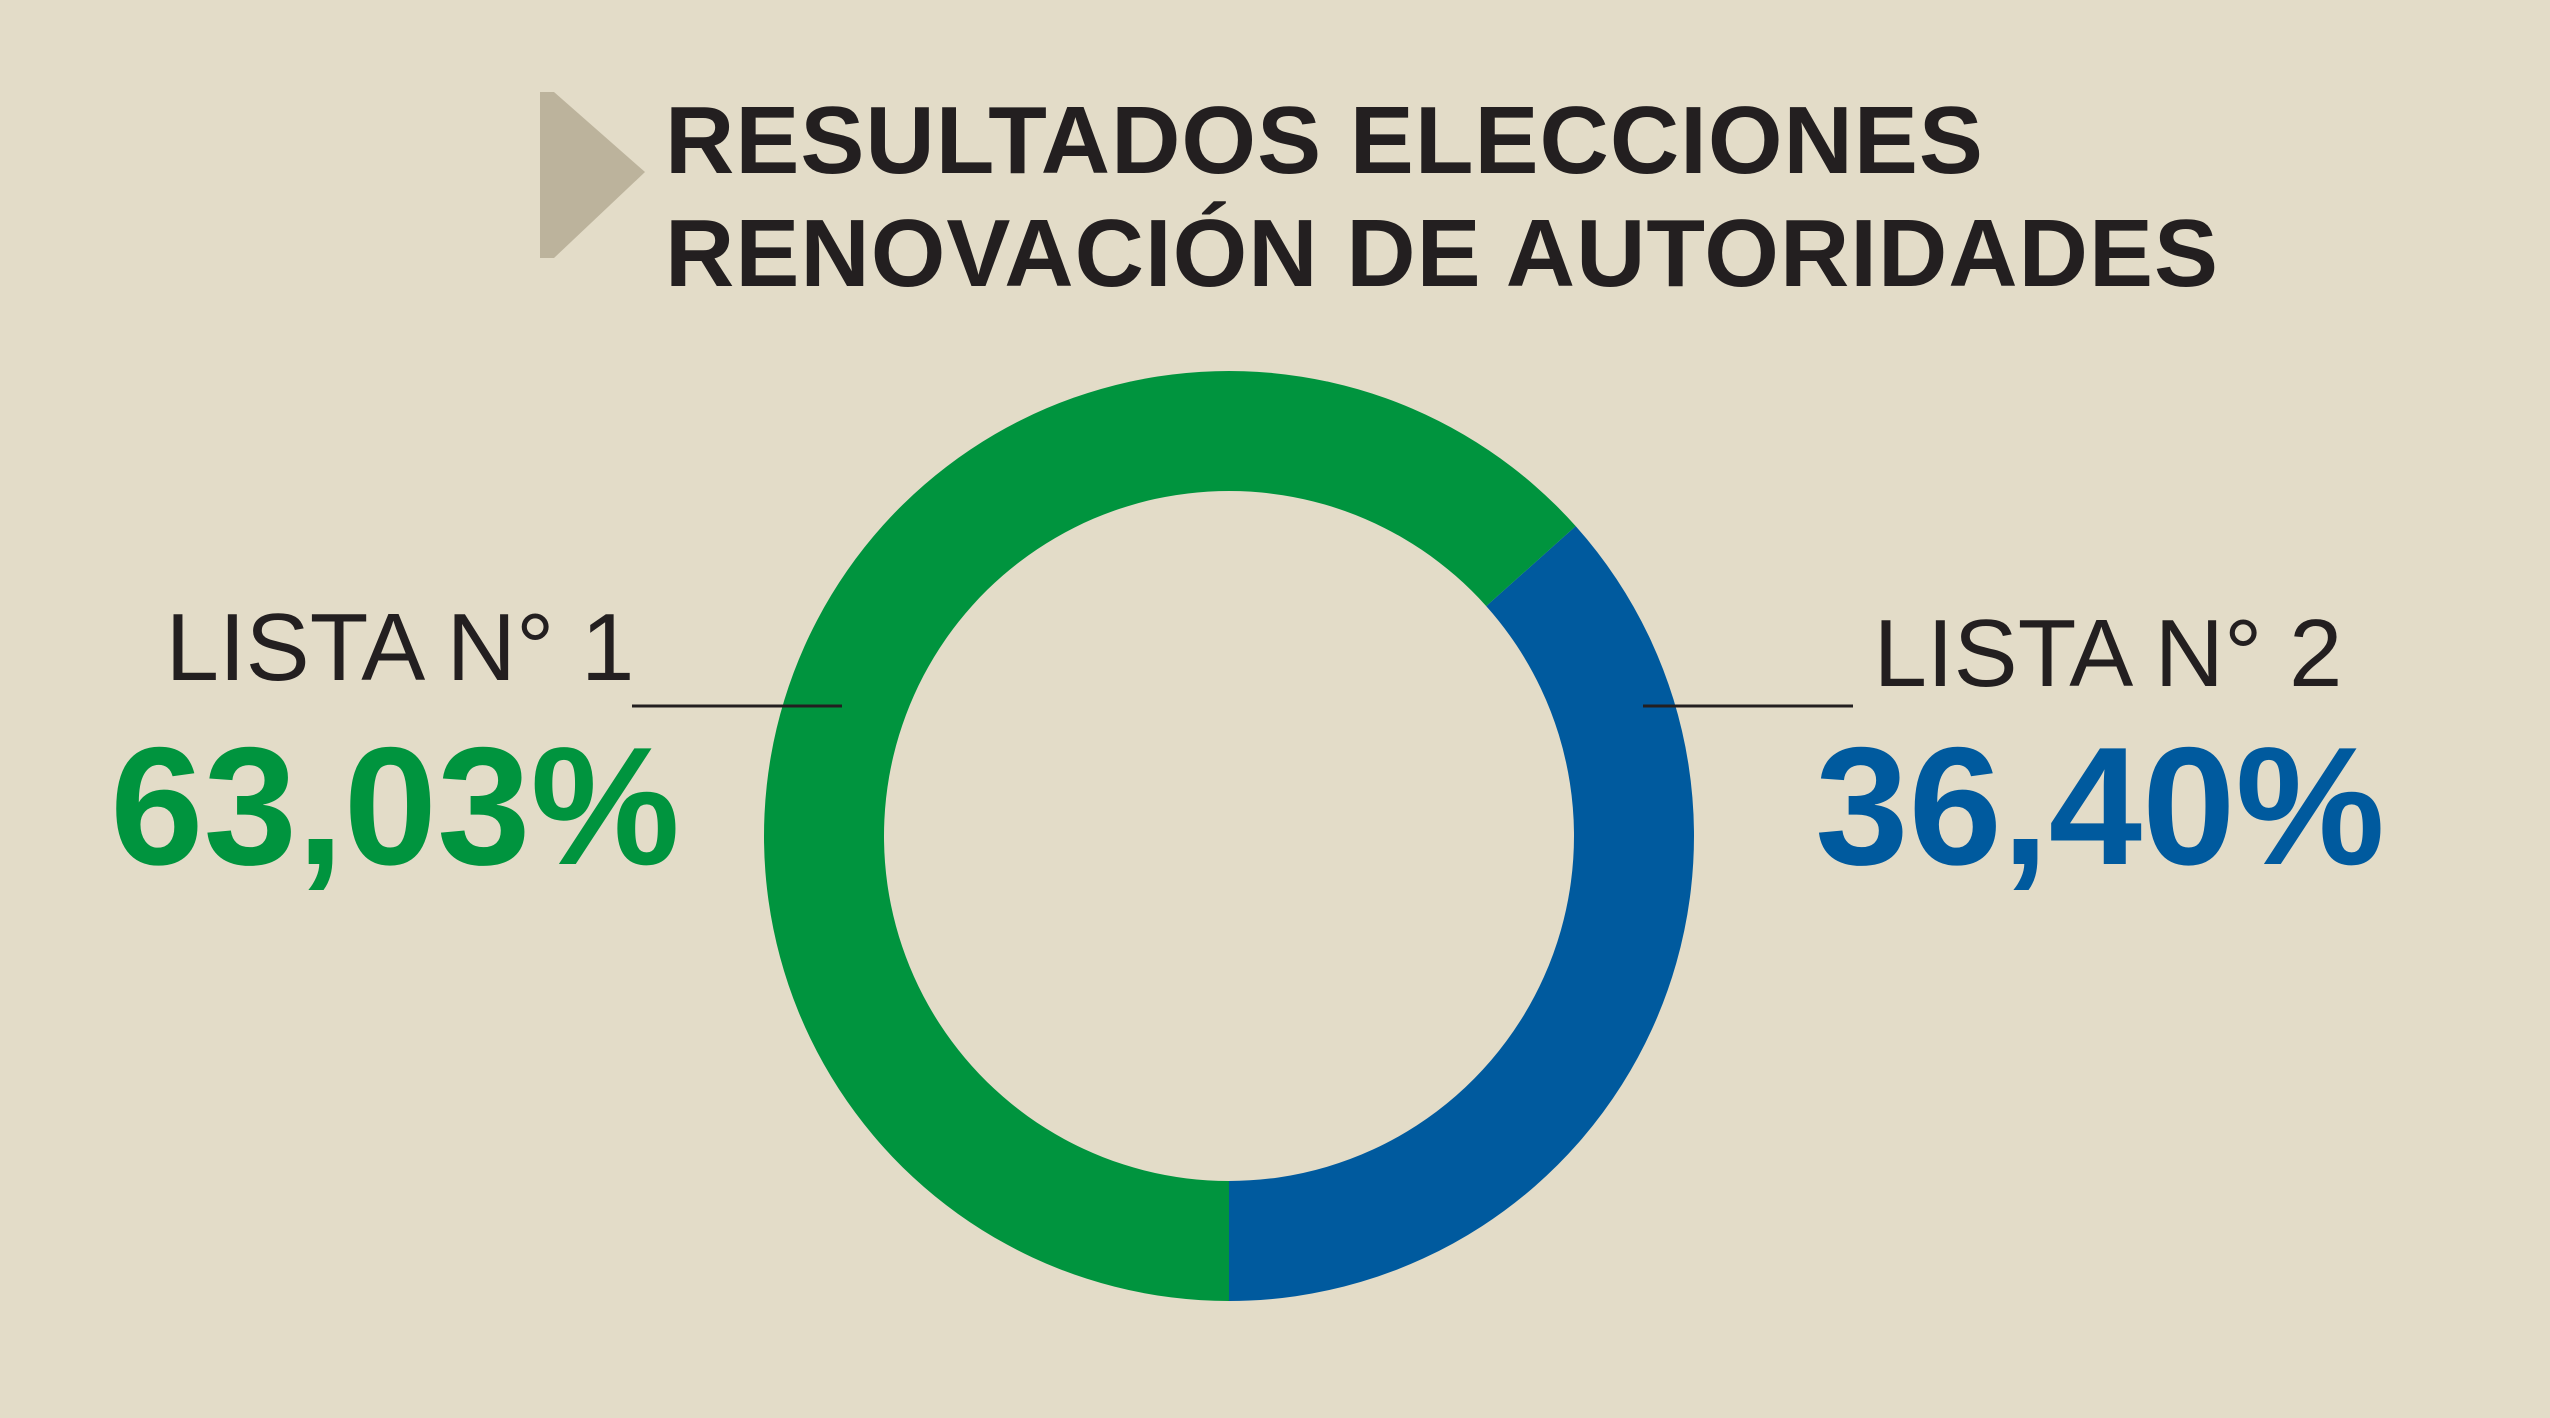 This screenshot has height=1418, width=2550. I want to click on slice-value-lista-2: 36,40%, so click(2100, 806).